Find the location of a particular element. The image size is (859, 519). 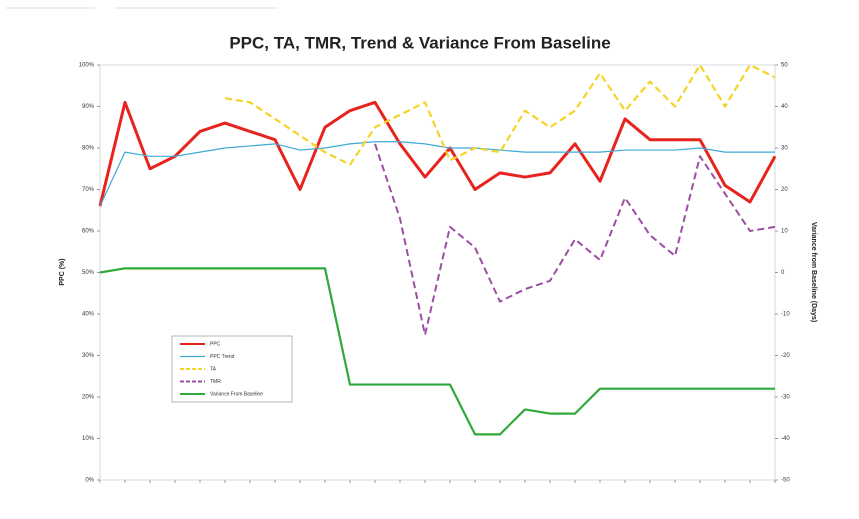

y2-tick-label: 40 is located at coordinates (784, 107).